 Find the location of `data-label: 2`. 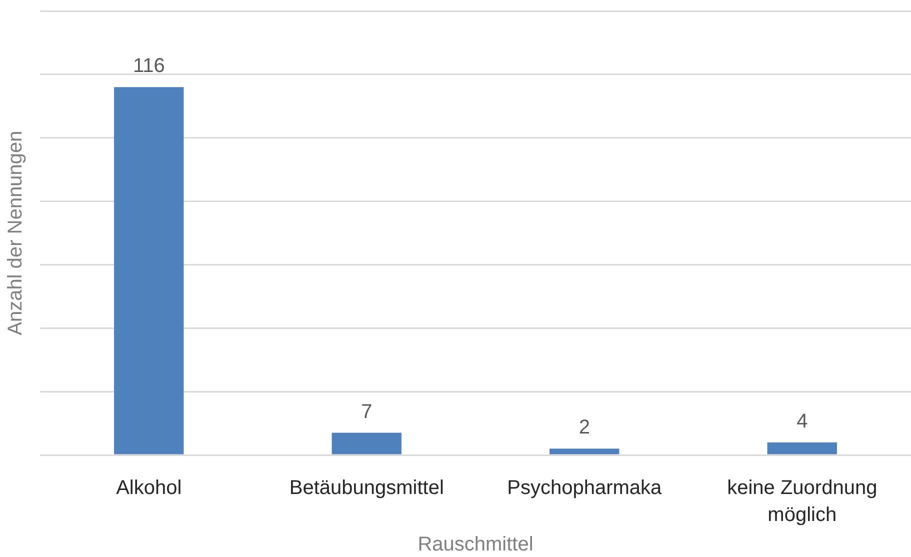

data-label: 2 is located at coordinates (584, 427).